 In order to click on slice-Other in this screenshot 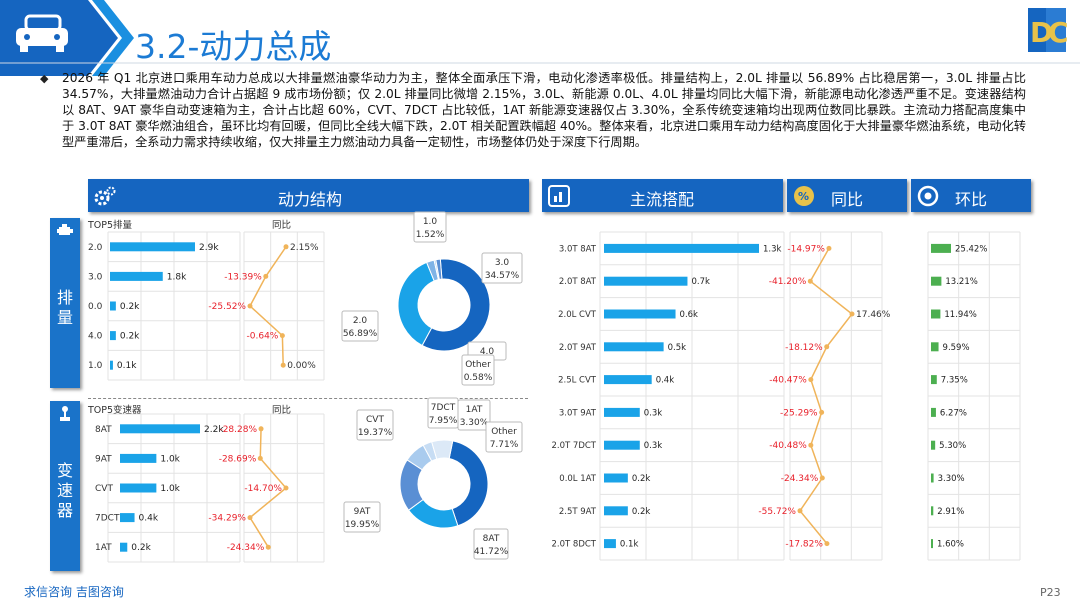, I will do `click(436, 270)`.